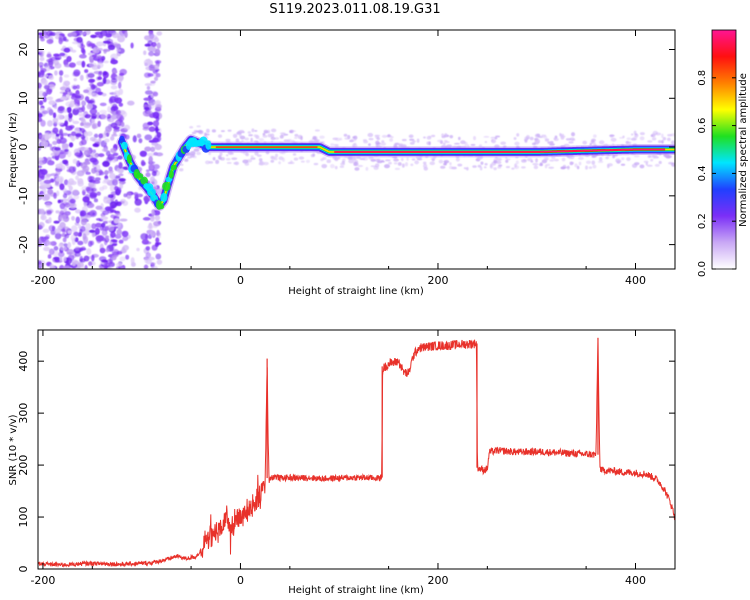  Describe the element at coordinates (702, 221) in the screenshot. I see `colorbar-tick-label: 0.2` at that location.